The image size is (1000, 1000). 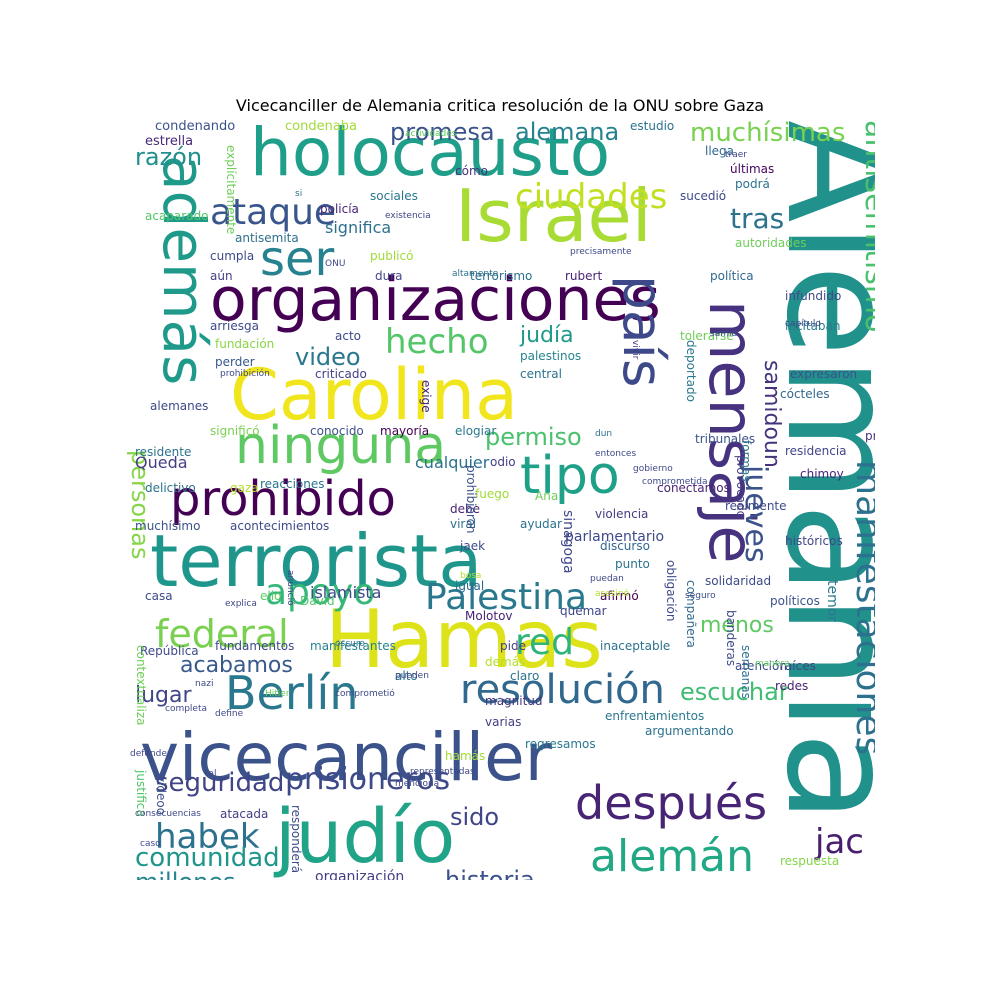 I want to click on word-menos: menos, so click(x=737, y=625).